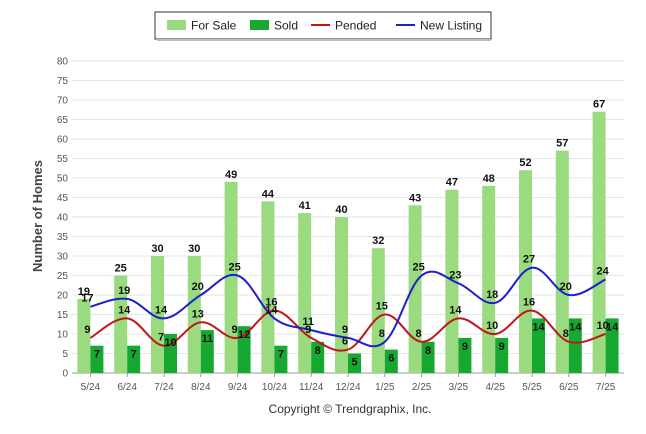  What do you see at coordinates (599, 105) in the screenshot?
I see `data-label-for-sale: 67` at bounding box center [599, 105].